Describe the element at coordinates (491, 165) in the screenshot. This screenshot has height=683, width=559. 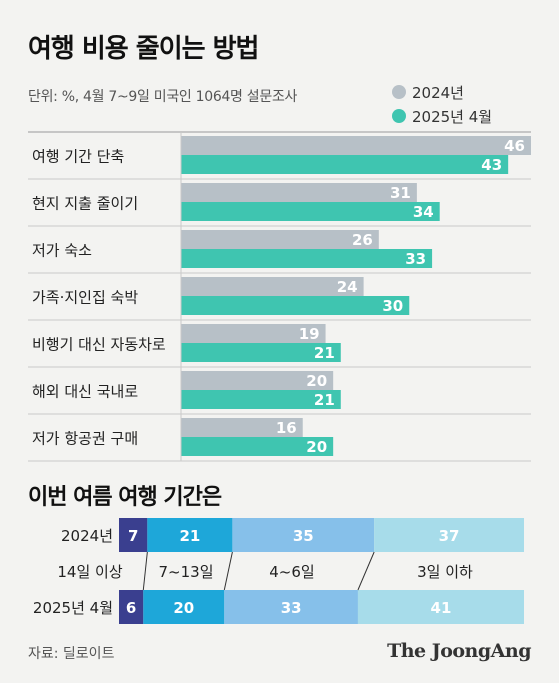
I see `bar-value-label: 43` at that location.